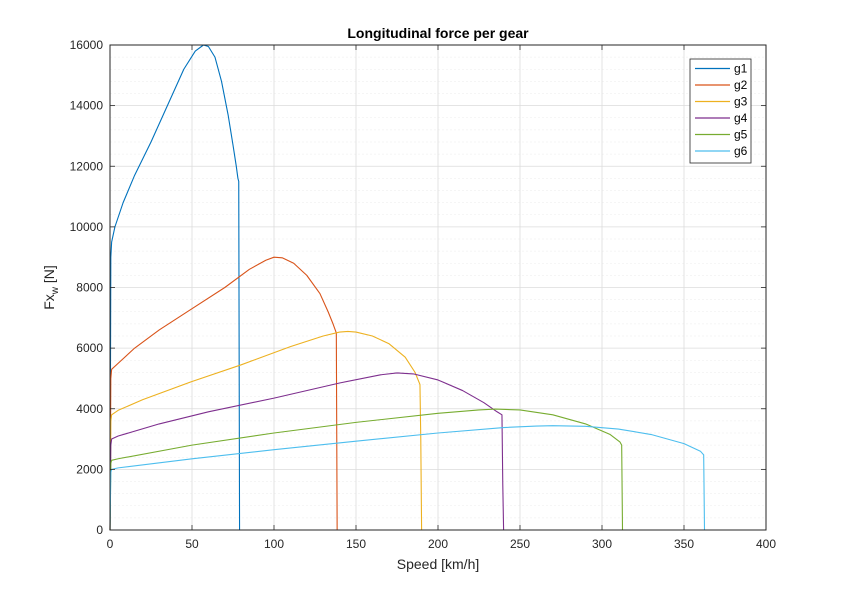 This screenshot has width=848, height=595. What do you see at coordinates (87, 106) in the screenshot?
I see `y-tick-label: 14000` at bounding box center [87, 106].